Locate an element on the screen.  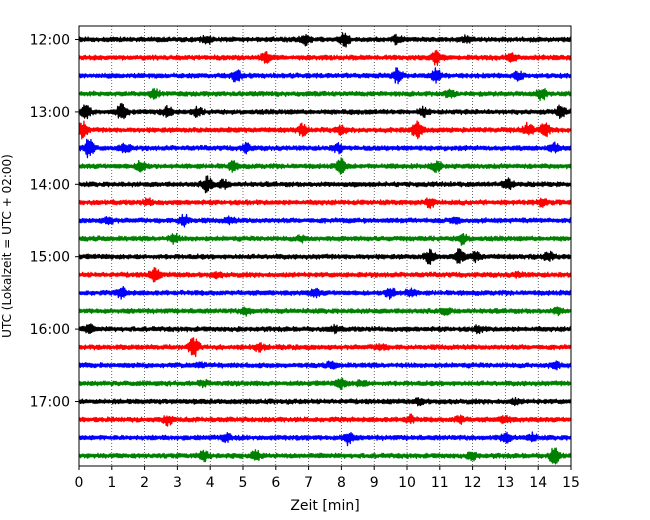
x-tick-label: 5 is located at coordinates (243, 483).